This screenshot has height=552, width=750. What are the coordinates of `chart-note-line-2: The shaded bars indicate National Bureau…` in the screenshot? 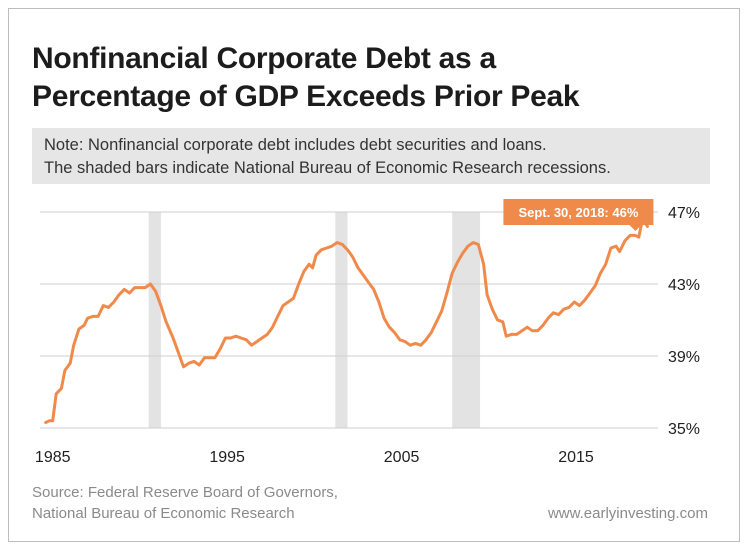 It's located at (327, 168).